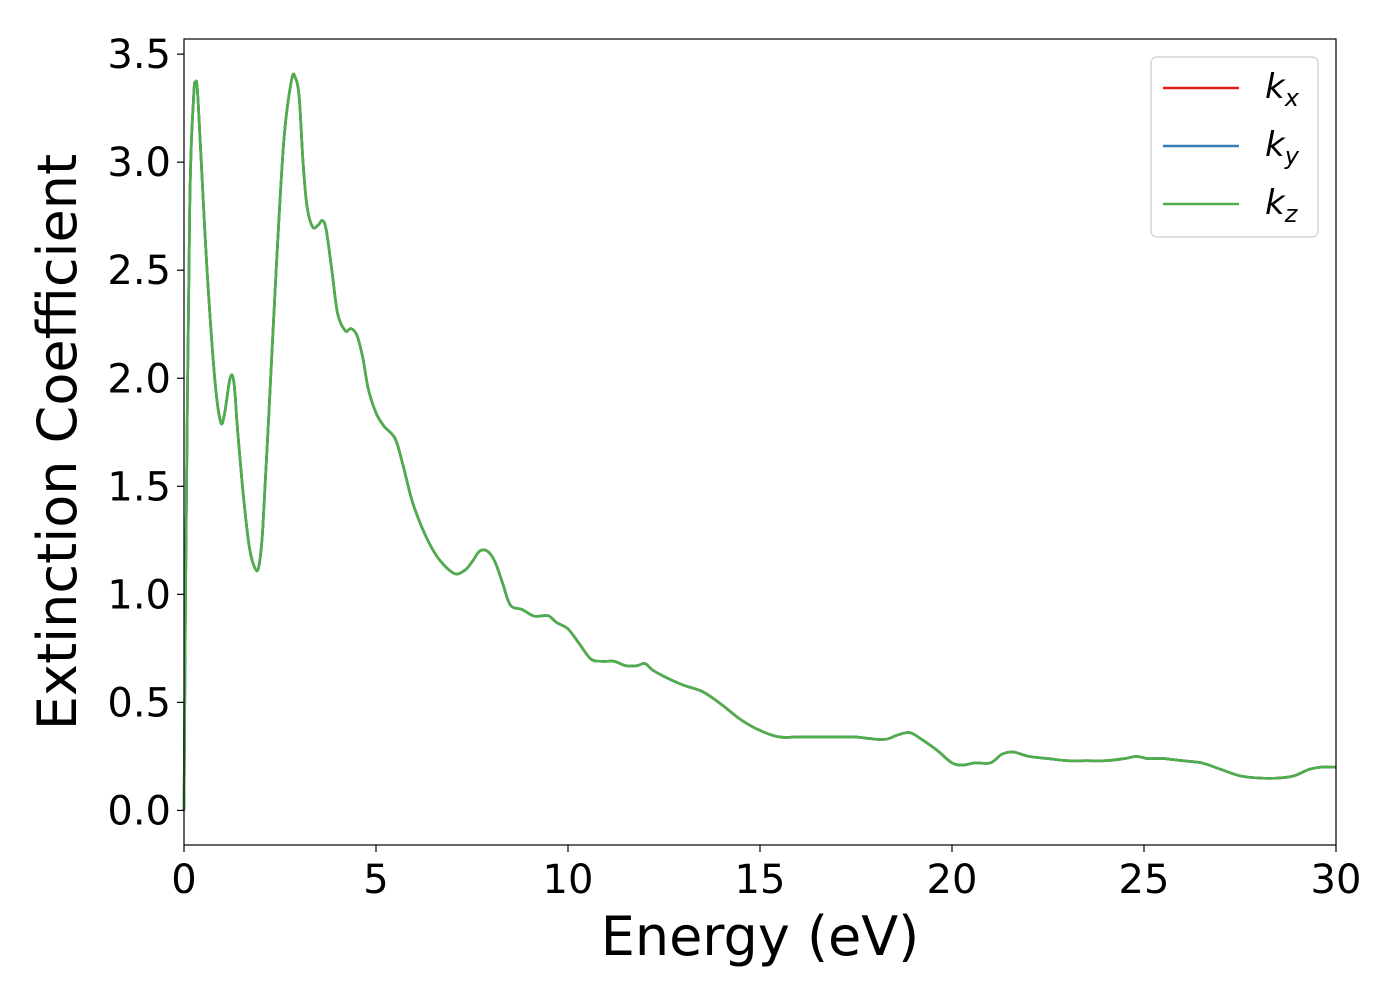 The image size is (1400, 1000). I want to click on y-tick-label: 2.0, so click(139, 379).